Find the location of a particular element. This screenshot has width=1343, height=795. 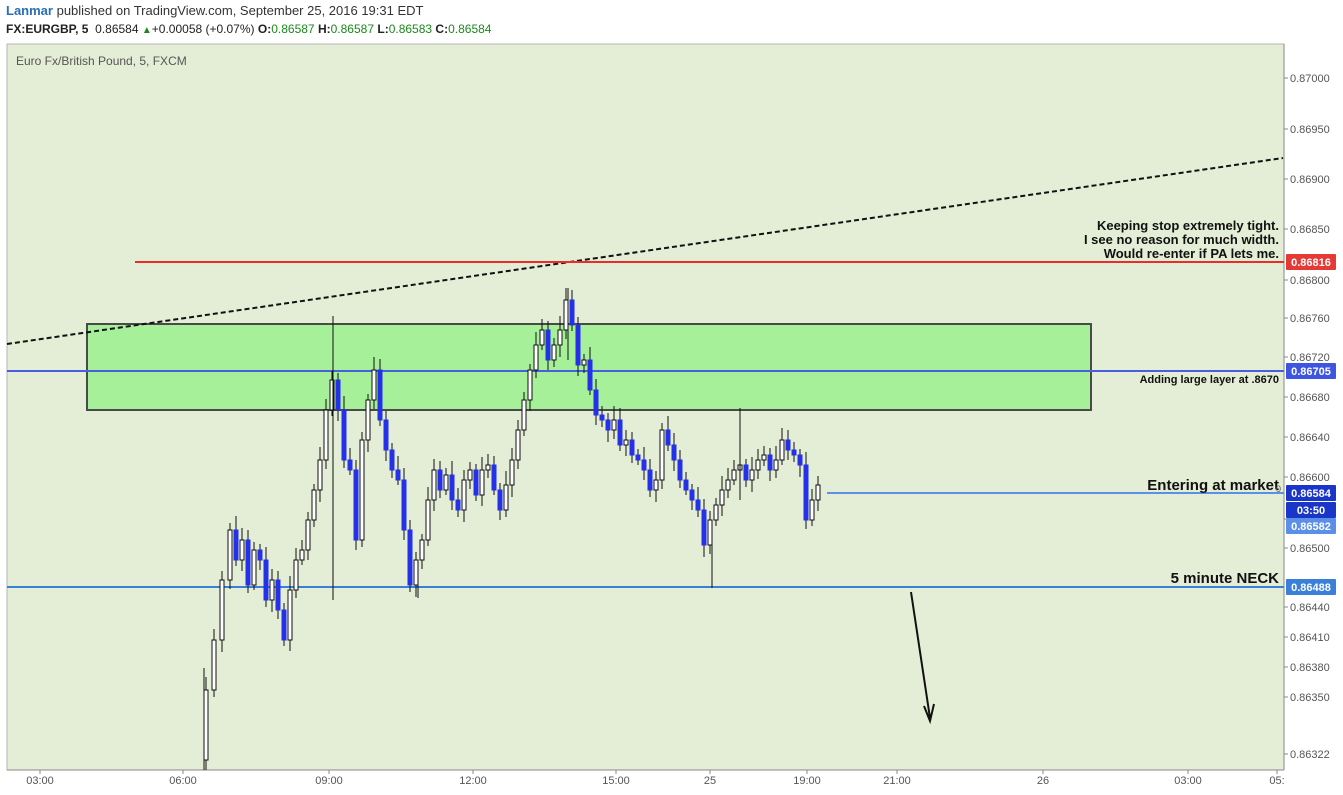

author-name: Lanmar is located at coordinates (29, 10).